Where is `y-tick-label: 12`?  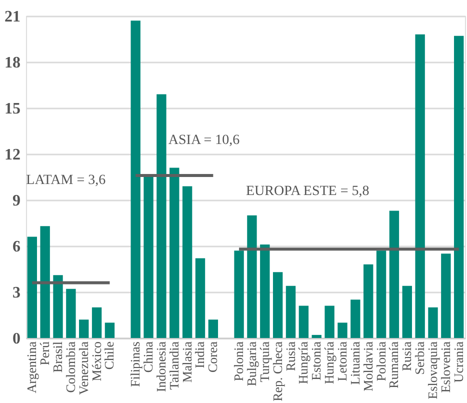 y-tick-label: 12 is located at coordinates (12, 155).